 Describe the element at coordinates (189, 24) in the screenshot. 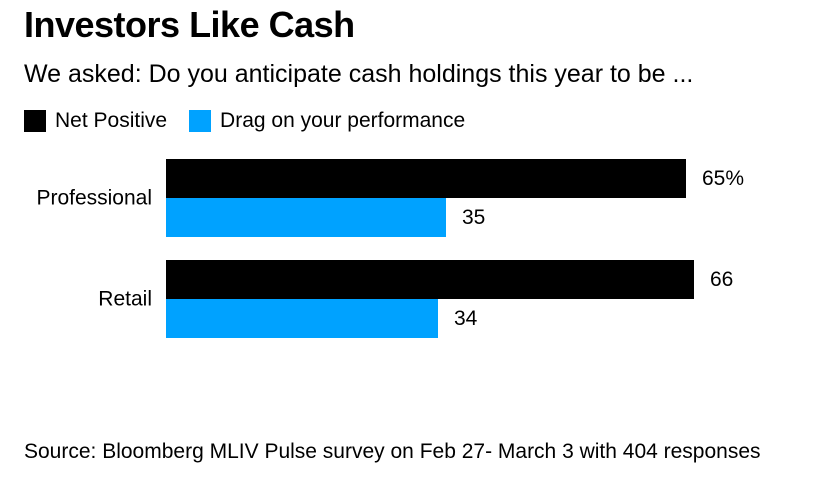

I see `chart-title: Investors Like Cash` at that location.